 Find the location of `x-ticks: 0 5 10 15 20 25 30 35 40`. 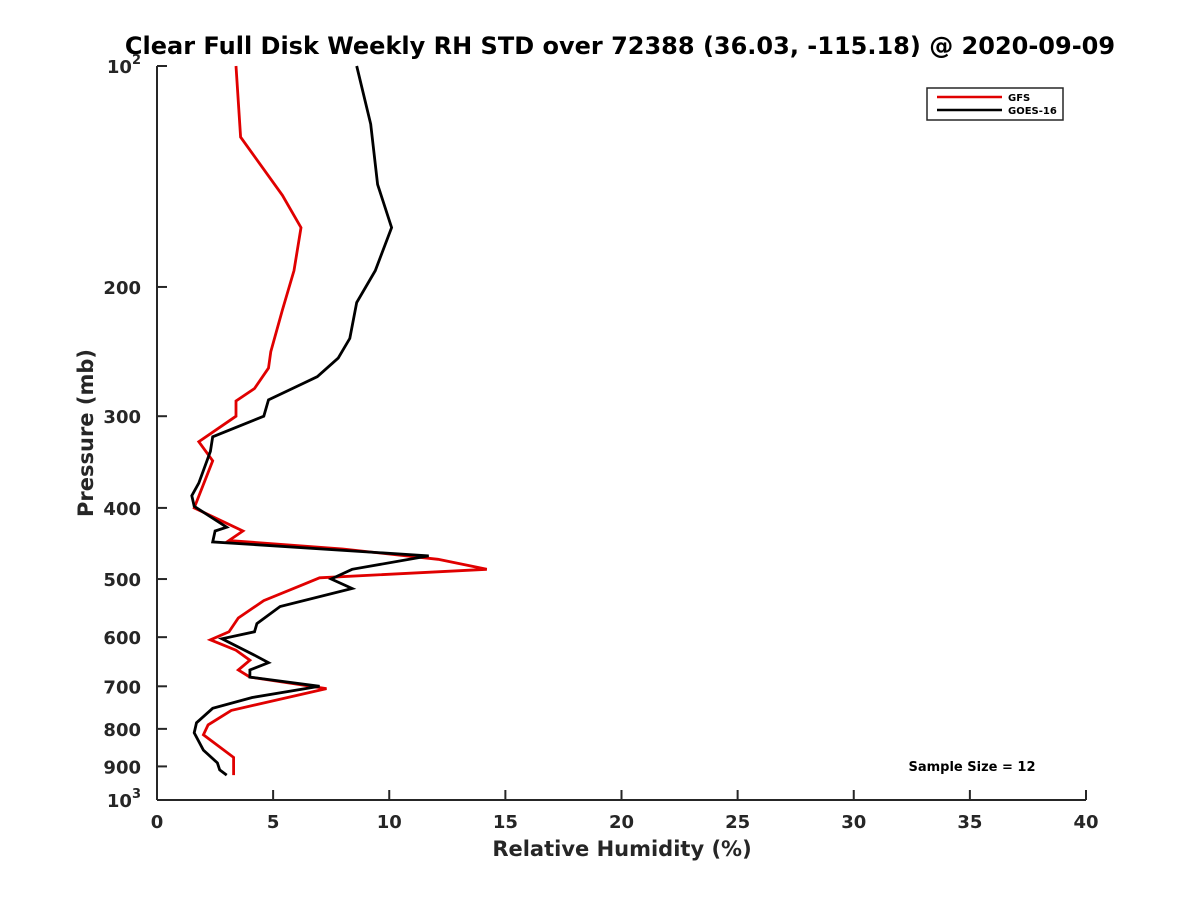

x-ticks: 0 5 10 15 20 25 30 35 40 is located at coordinates (625, 811).